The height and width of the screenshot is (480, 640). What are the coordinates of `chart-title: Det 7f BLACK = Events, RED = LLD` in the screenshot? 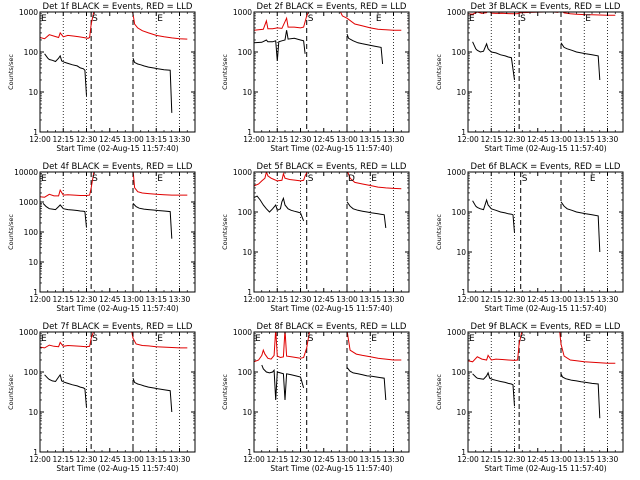 It's located at (118, 327).